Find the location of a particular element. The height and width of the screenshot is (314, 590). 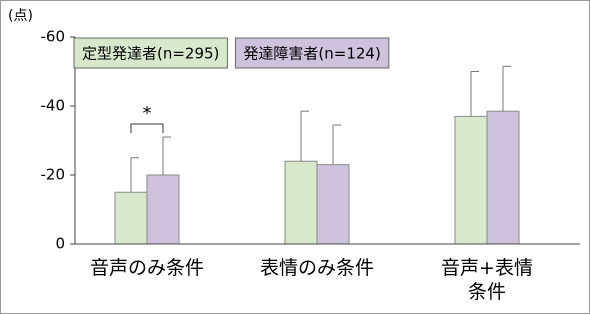

legend-label: 発達障害者(n=124) is located at coordinates (311, 54).